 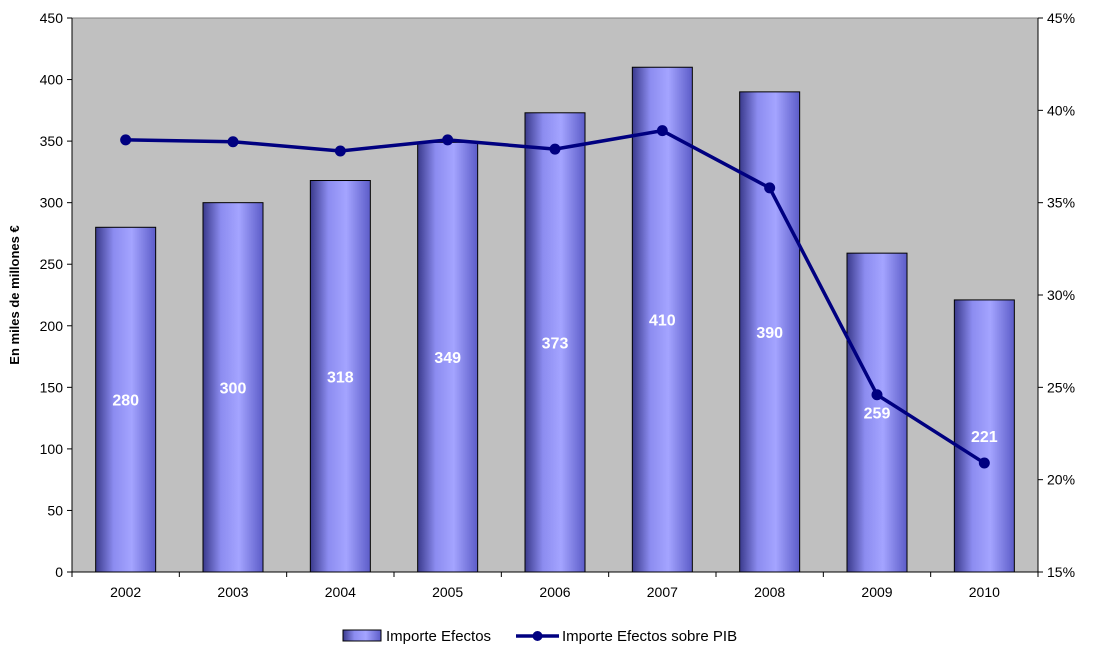 I want to click on x-tick-label: 2007, so click(x=662, y=592).